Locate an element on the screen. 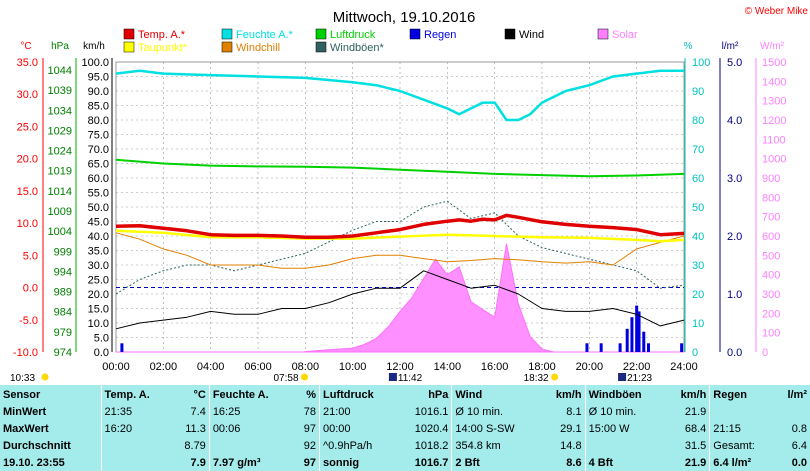  x-tick-label: 02:00 is located at coordinates (164, 367).